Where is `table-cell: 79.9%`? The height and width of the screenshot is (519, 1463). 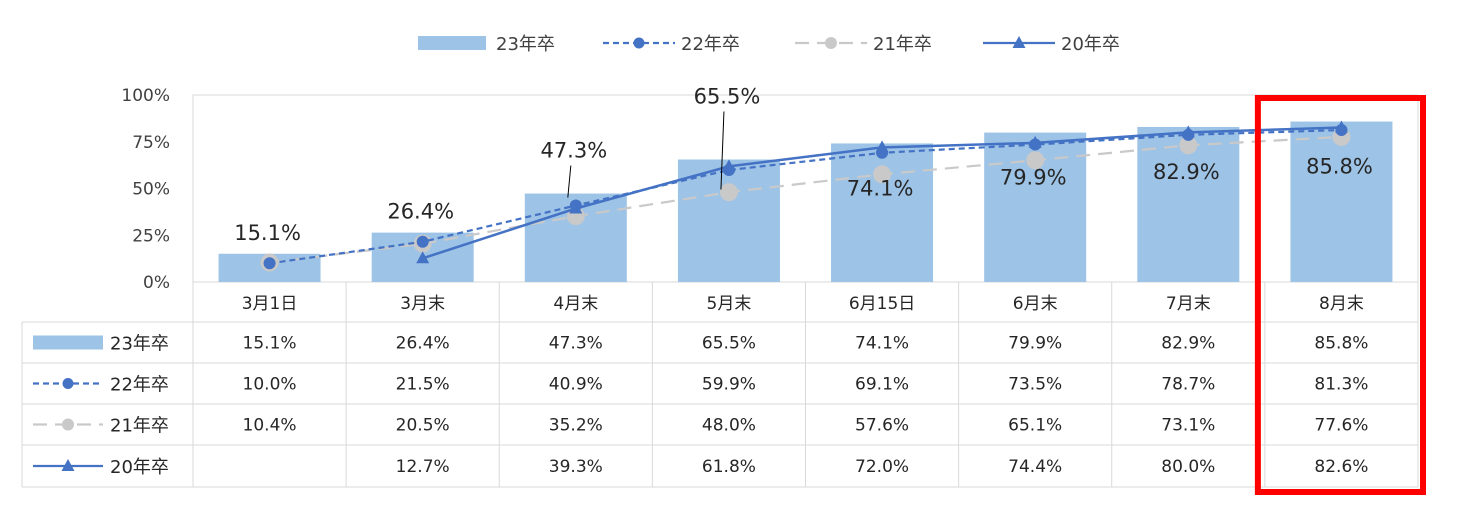
table-cell: 79.9% is located at coordinates (1035, 344).